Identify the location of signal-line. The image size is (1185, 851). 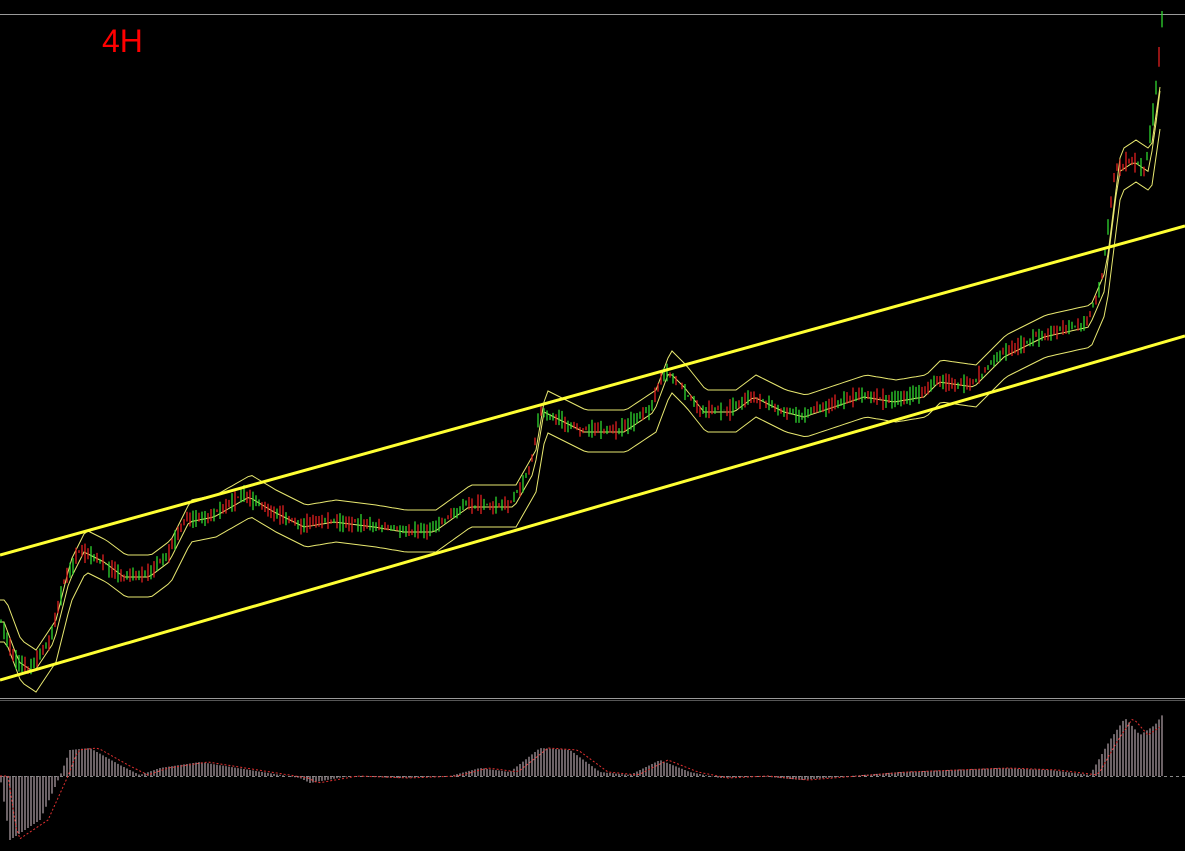
(580, 779).